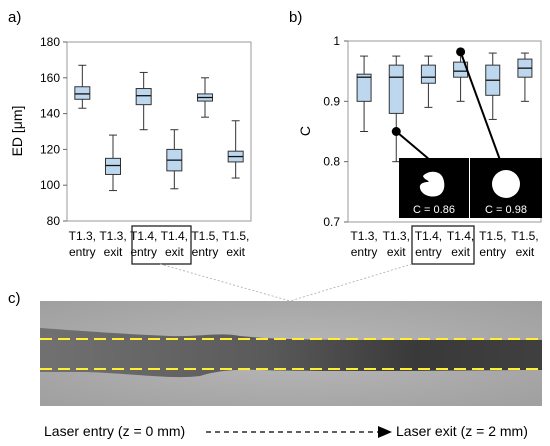  I want to click on chart-b-highlight-frame, so click(443, 245).